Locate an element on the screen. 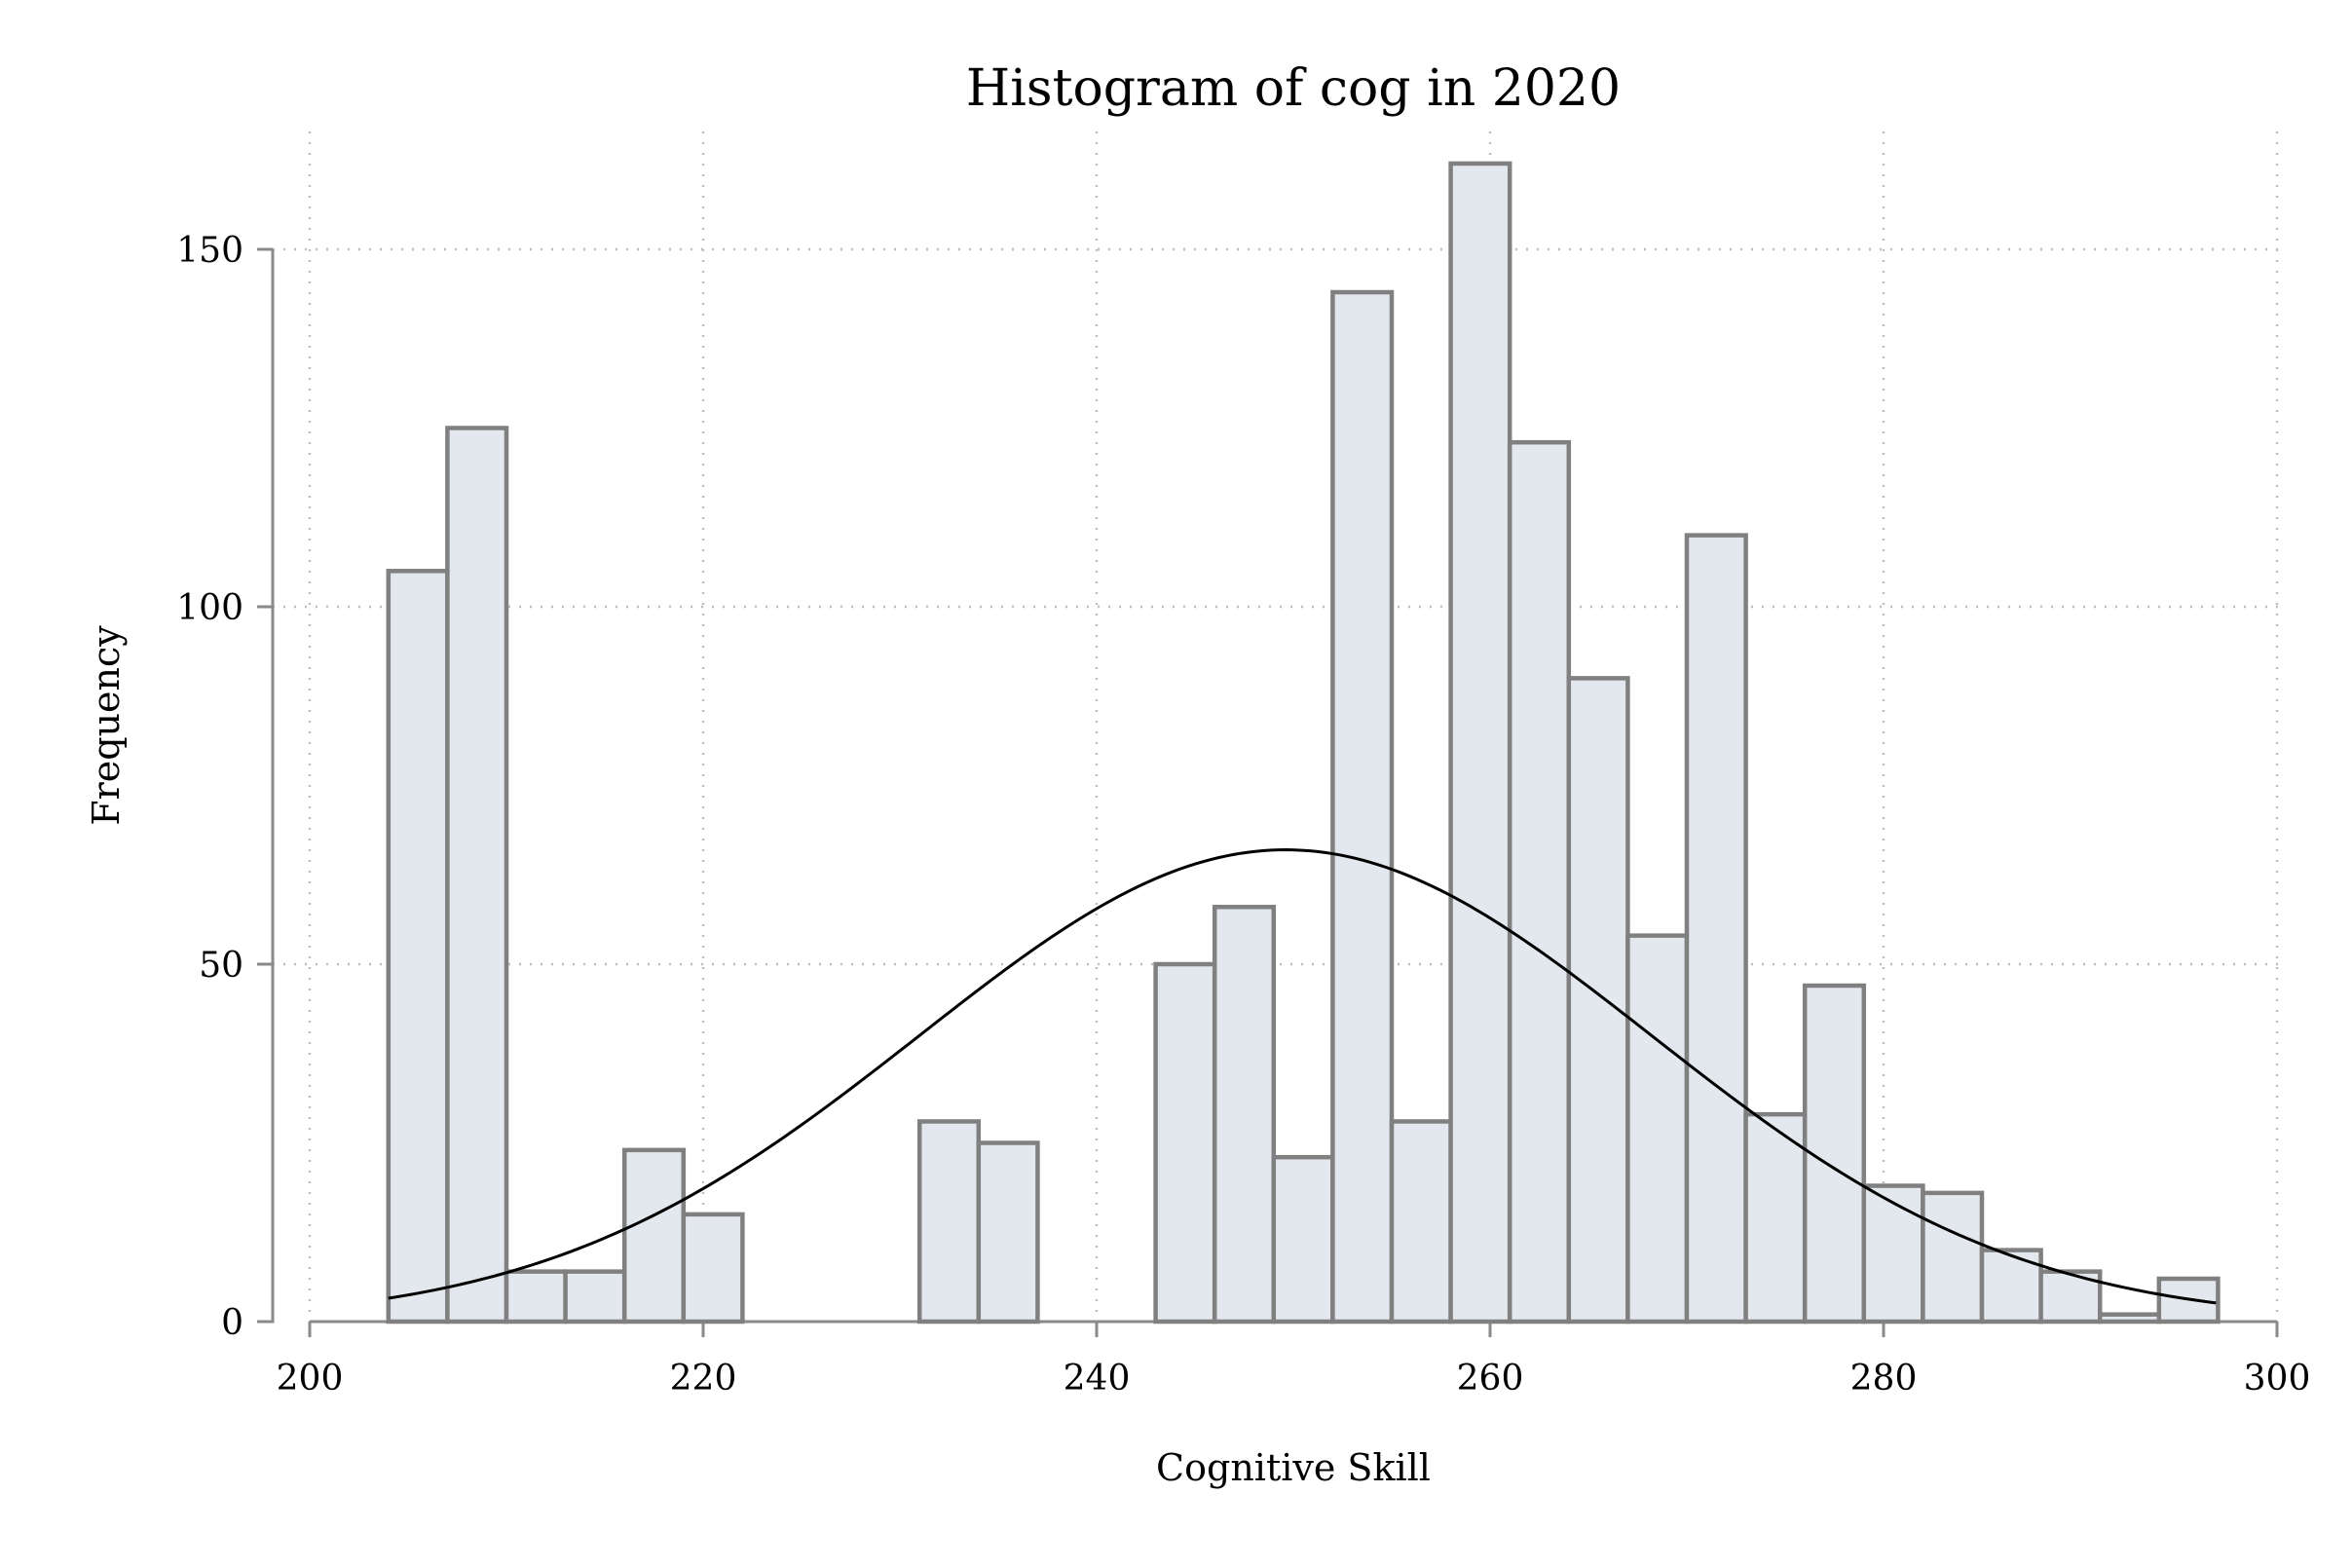 Image resolution: width=2352 pixels, height=1568 pixels. x-axis-title: Cognitive Skill is located at coordinates (1293, 1467).